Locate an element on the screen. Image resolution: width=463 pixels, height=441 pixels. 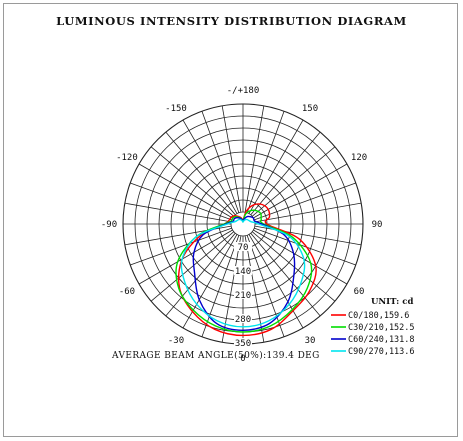
angle-label: 150 is located at coordinates (310, 109).